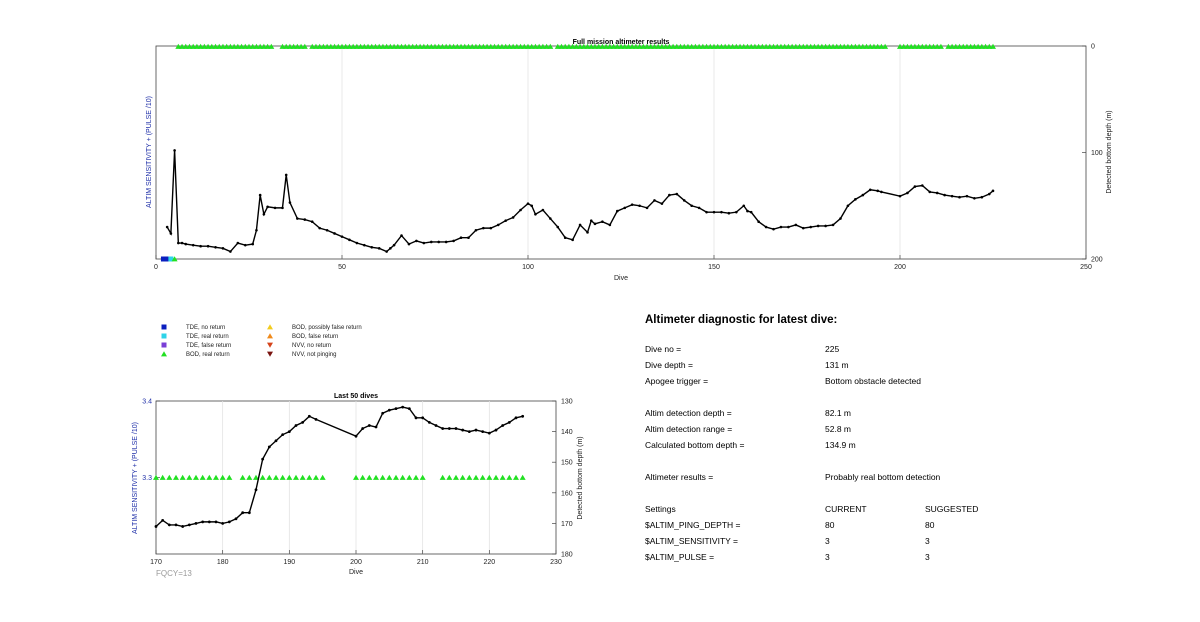 This screenshot has width=1200, height=622. I want to click on altim-depth-value: 82.1 m, so click(838, 413).